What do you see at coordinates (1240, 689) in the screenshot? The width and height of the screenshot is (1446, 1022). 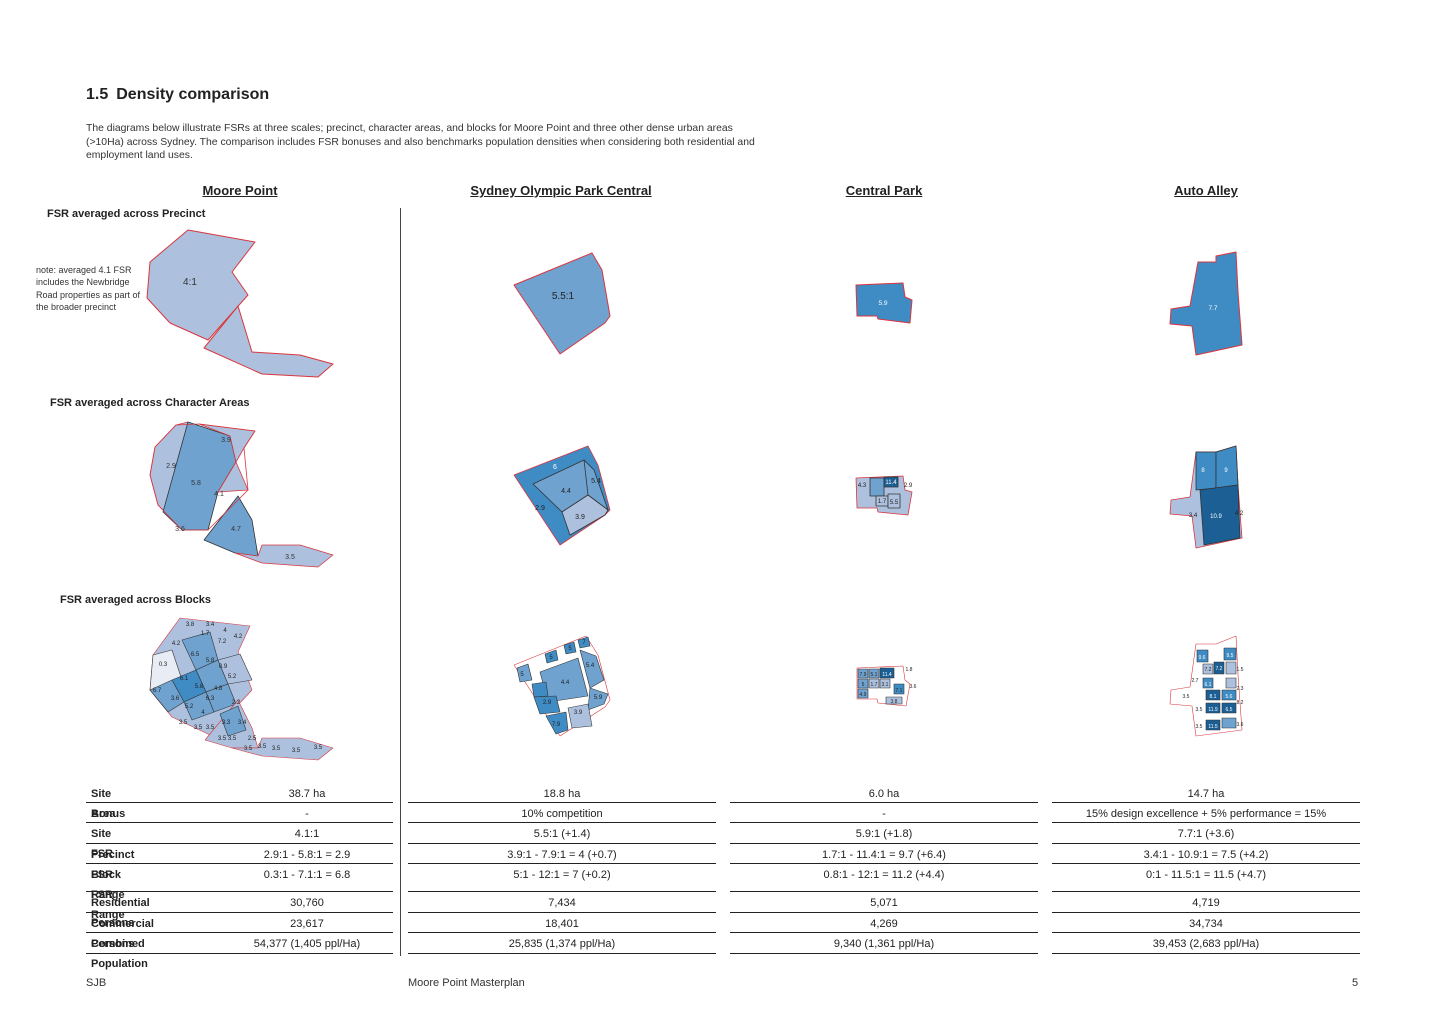 I see `auto-block-label: 2.3` at bounding box center [1240, 689].